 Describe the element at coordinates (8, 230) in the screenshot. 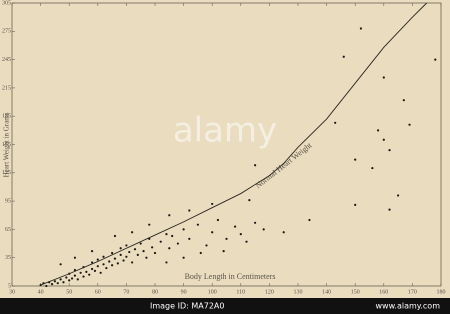

I see `y-tick-label: 65` at that location.